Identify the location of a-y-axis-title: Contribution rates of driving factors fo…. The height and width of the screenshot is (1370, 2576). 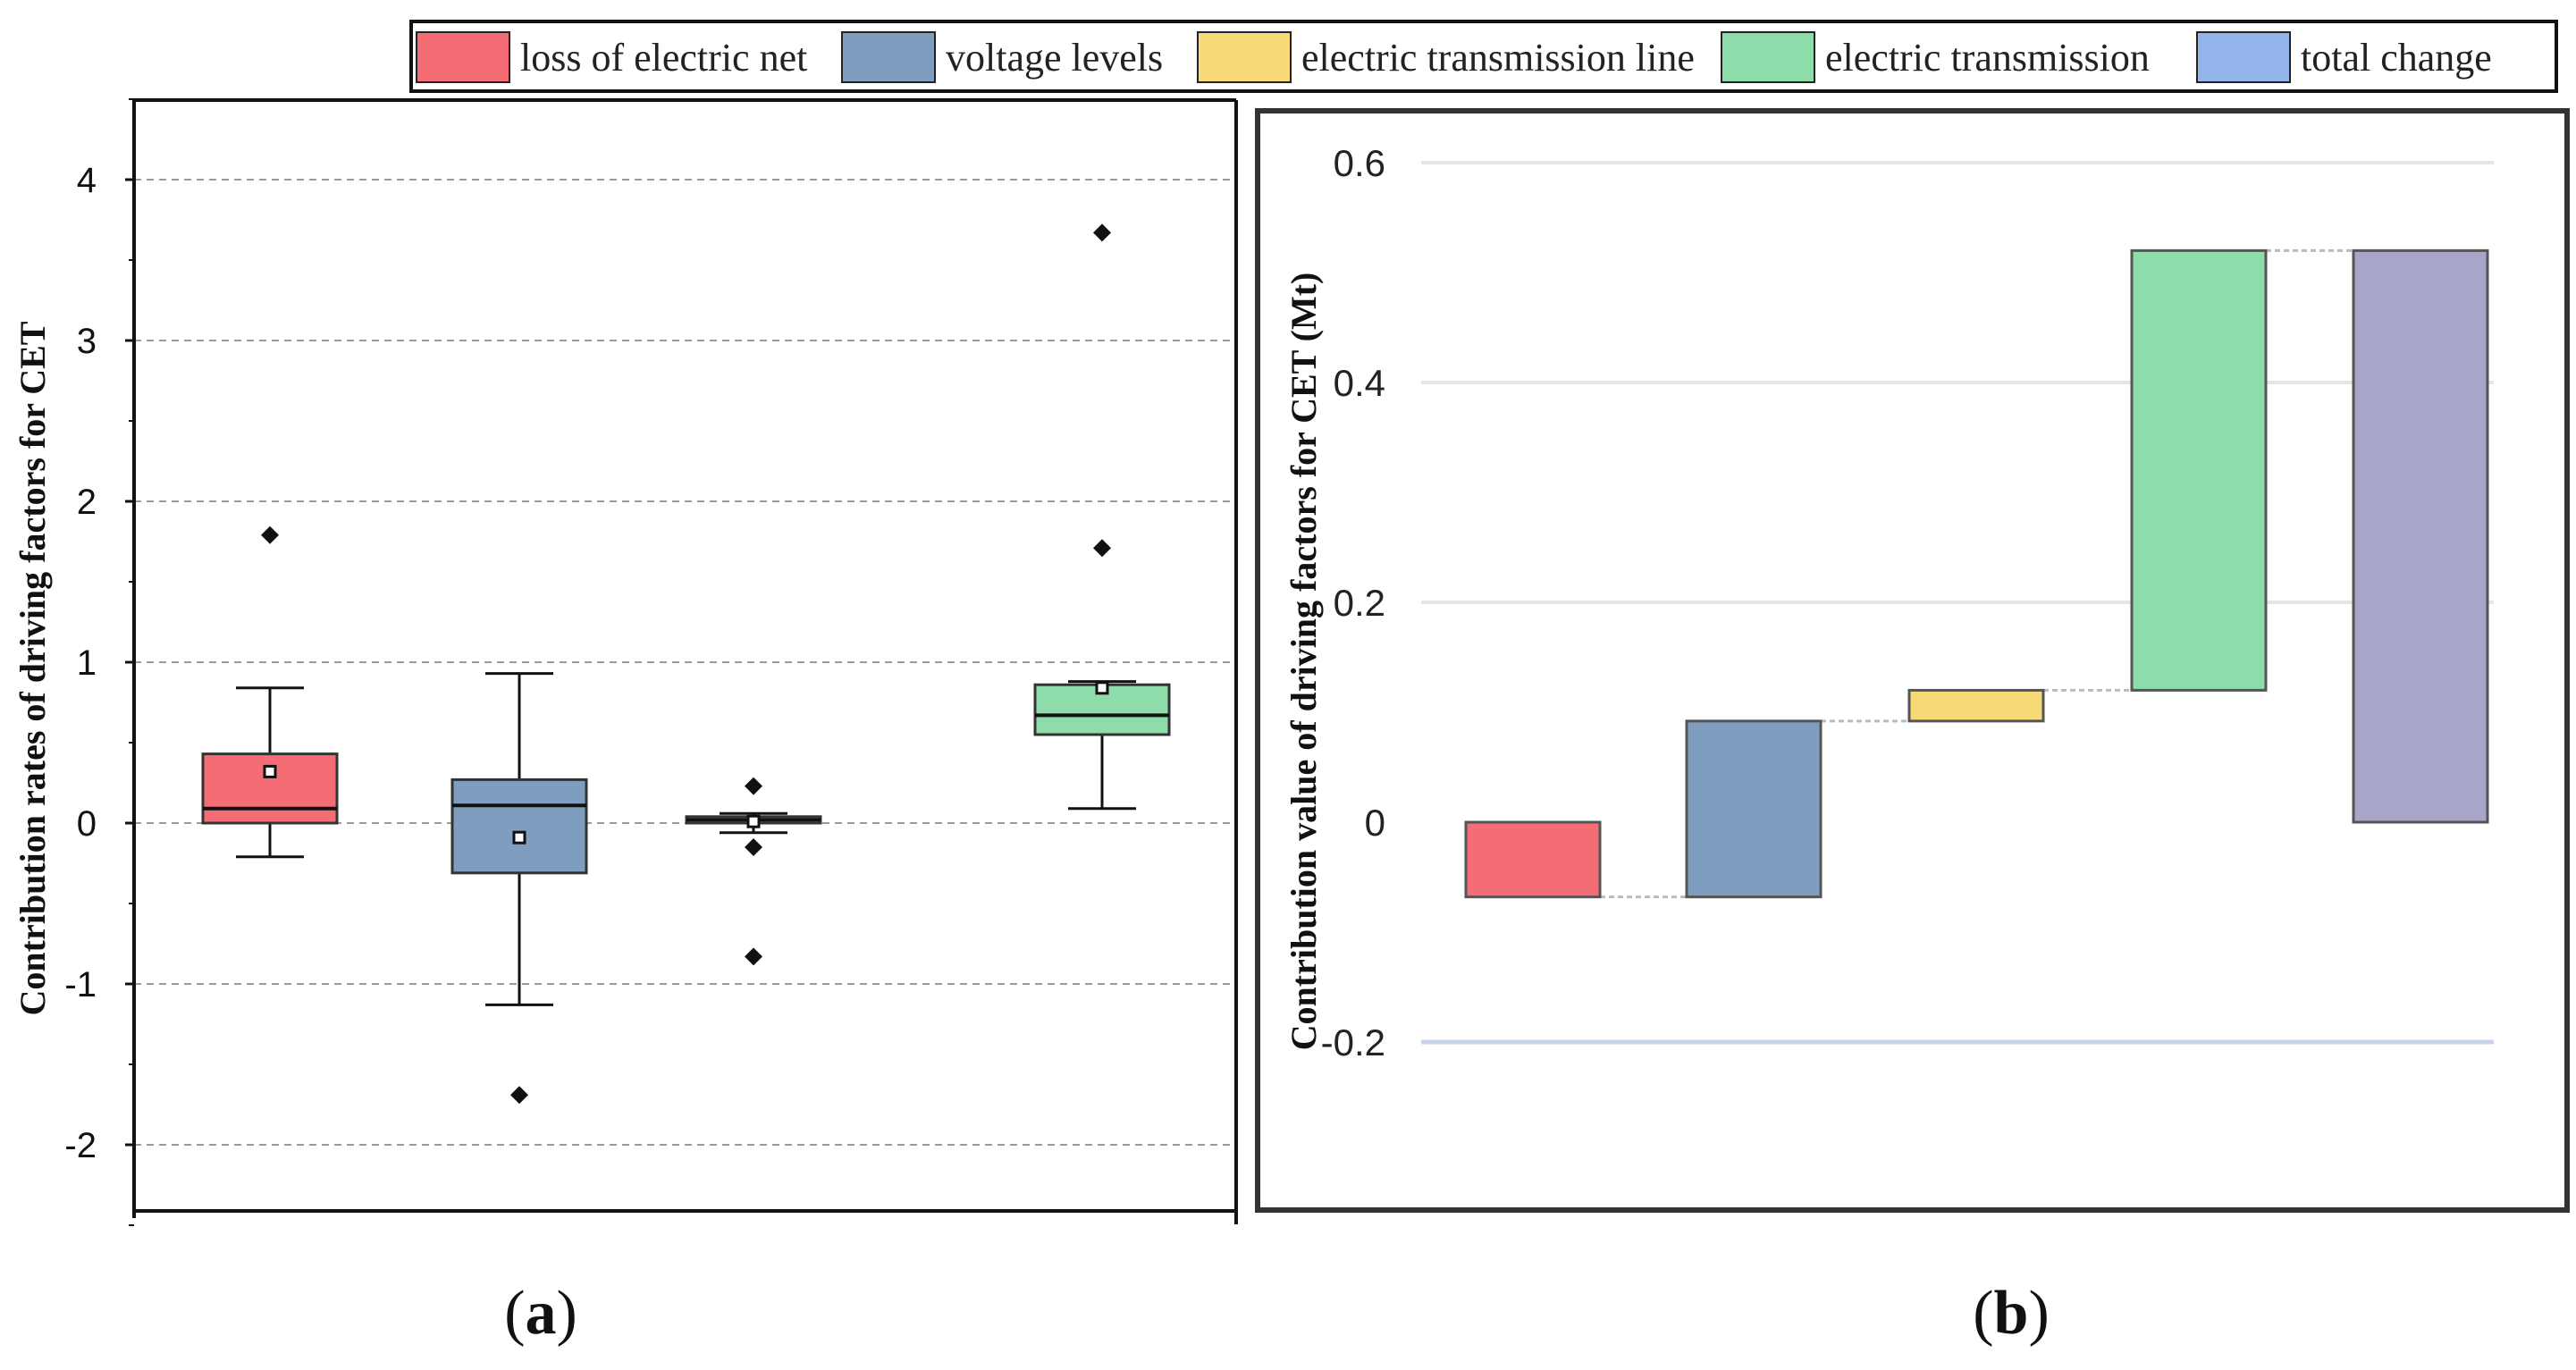
(33, 668).